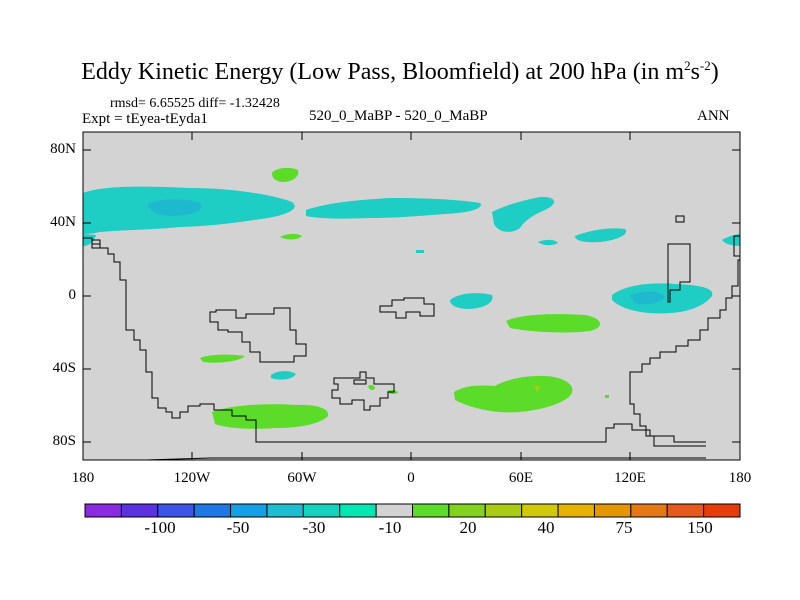 This screenshot has width=800, height=600. Describe the element at coordinates (238, 527) in the screenshot. I see `colorbar-label: -50` at that location.